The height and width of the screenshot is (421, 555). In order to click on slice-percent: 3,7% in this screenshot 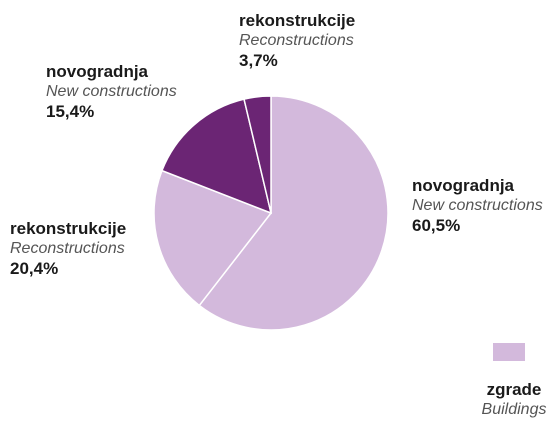, I will do `click(258, 60)`.